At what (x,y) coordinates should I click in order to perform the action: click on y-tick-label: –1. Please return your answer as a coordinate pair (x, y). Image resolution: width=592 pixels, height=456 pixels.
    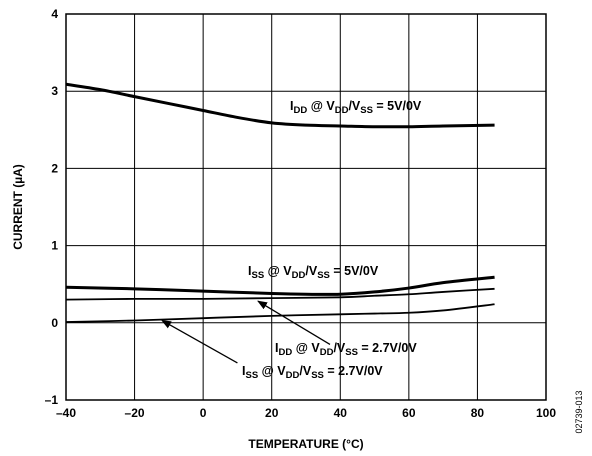
    Looking at the image, I should click on (52, 400).